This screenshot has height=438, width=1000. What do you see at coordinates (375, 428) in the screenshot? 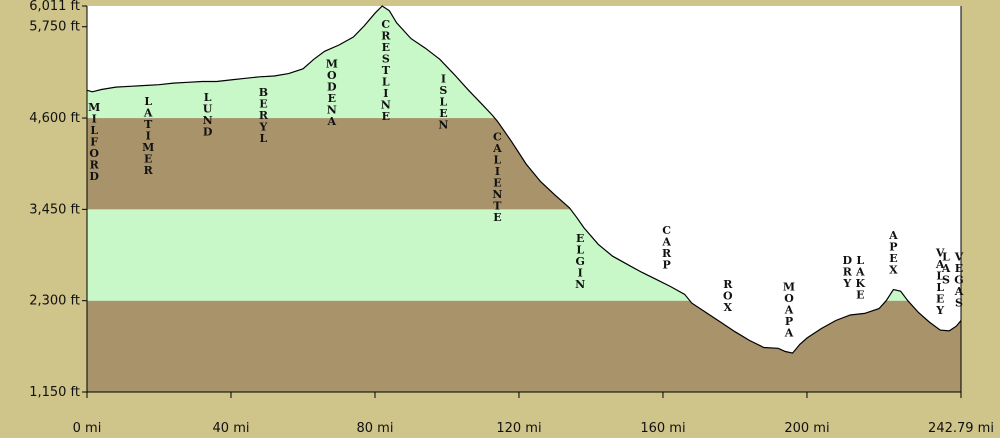
I see `x-tick-label: 80 mi` at bounding box center [375, 428].